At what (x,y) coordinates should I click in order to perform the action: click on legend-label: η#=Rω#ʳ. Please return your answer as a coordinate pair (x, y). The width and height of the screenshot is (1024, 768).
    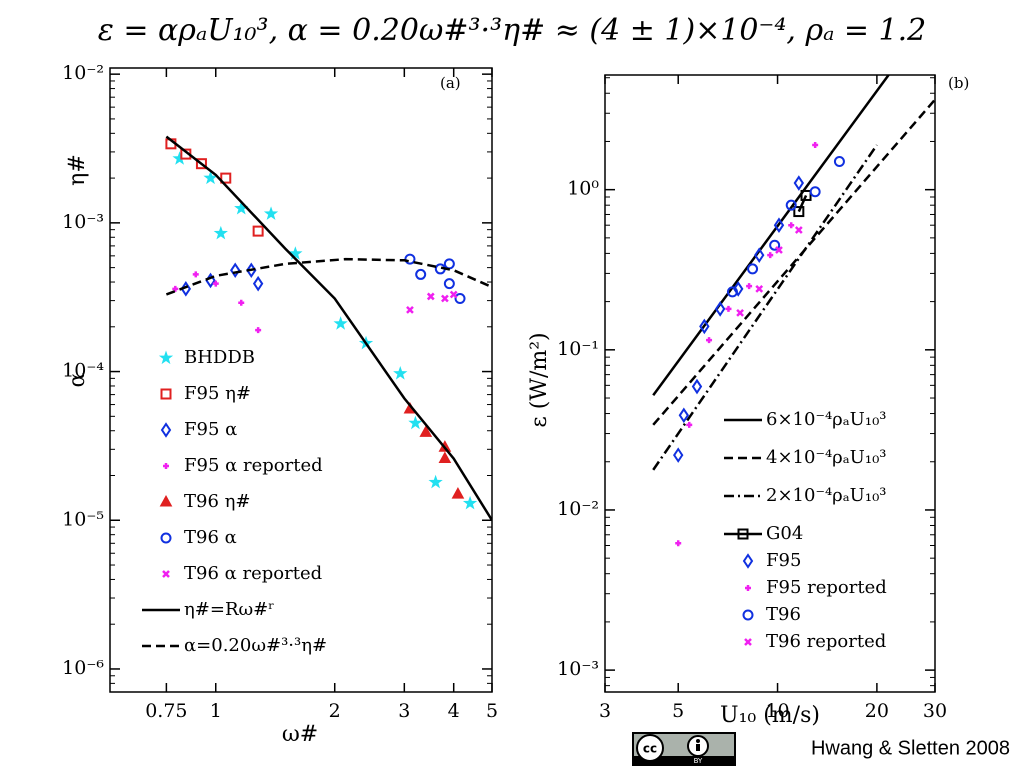
    Looking at the image, I should click on (229, 609).